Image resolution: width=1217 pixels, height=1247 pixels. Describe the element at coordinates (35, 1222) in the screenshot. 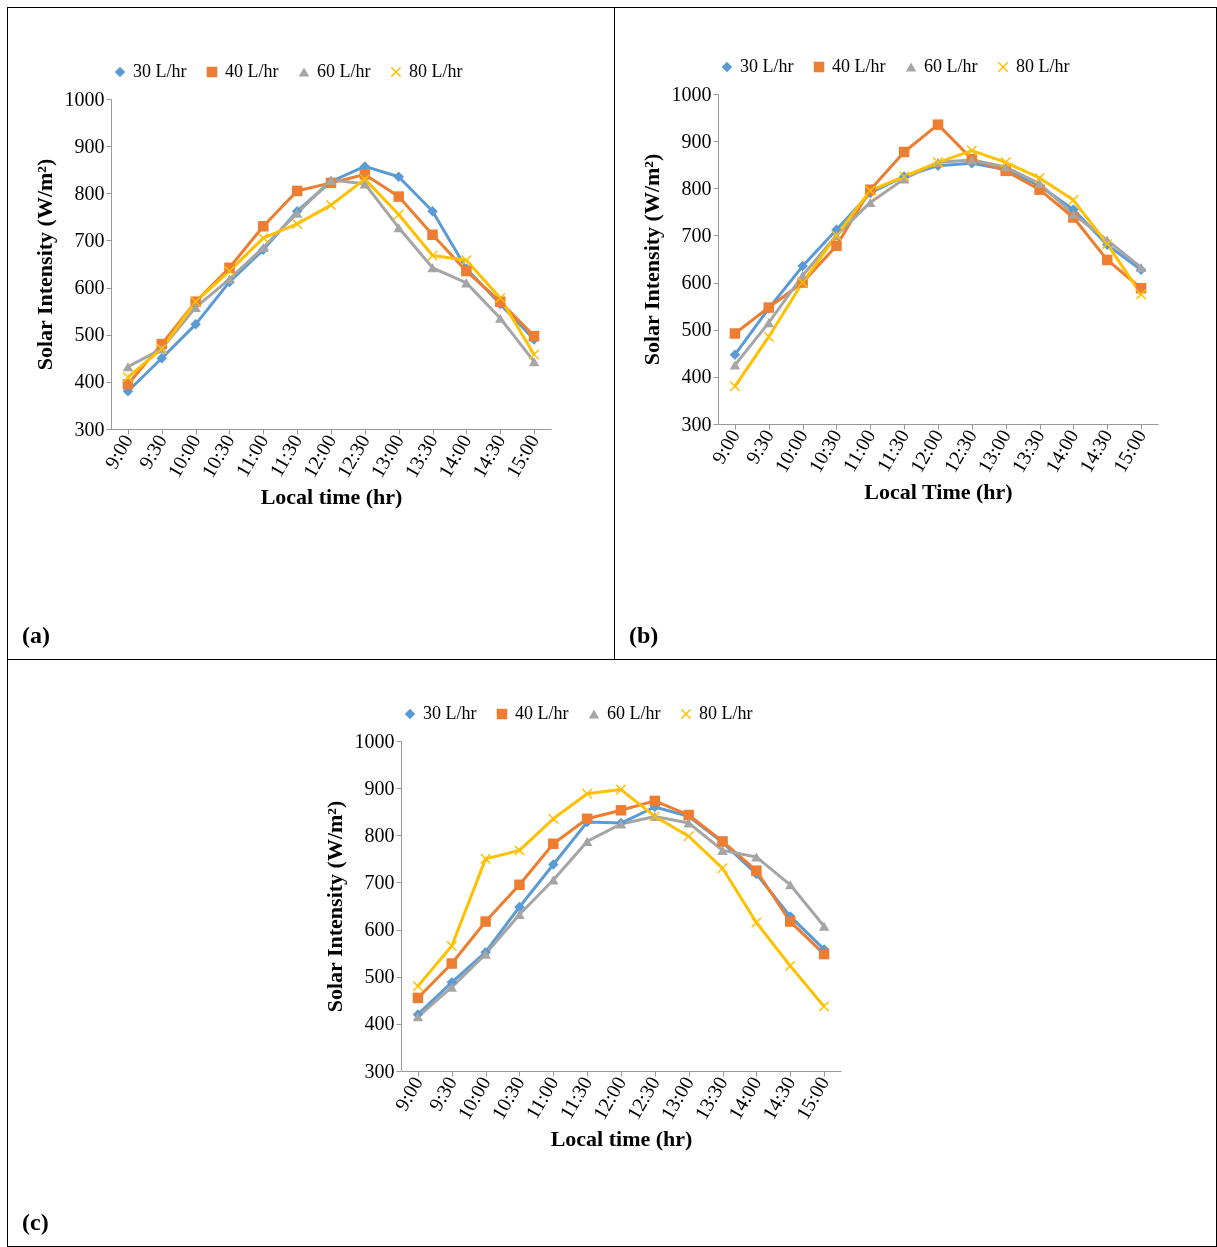

I see `text: (c)` at that location.